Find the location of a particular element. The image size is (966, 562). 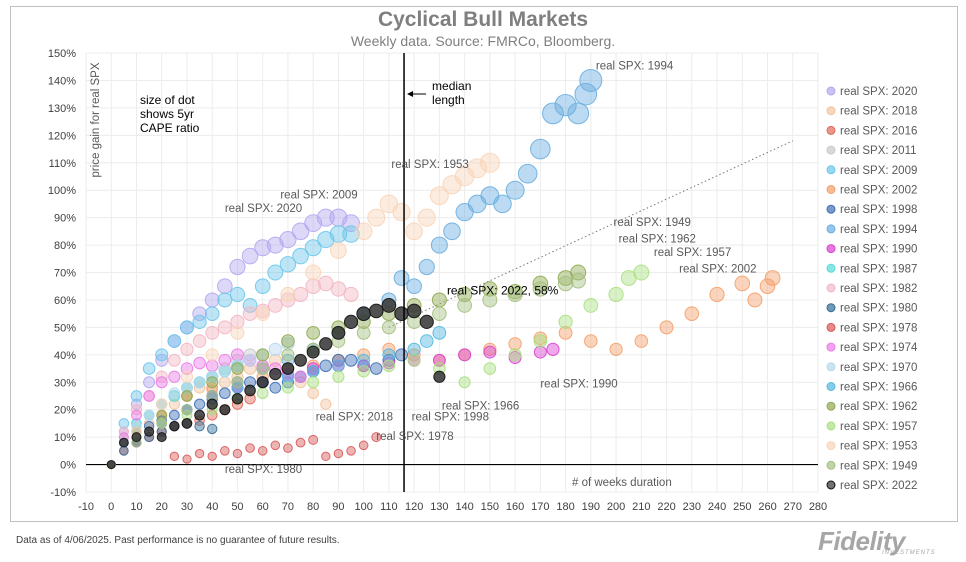

legend-label: real SPX: 1987 is located at coordinates (878, 269).